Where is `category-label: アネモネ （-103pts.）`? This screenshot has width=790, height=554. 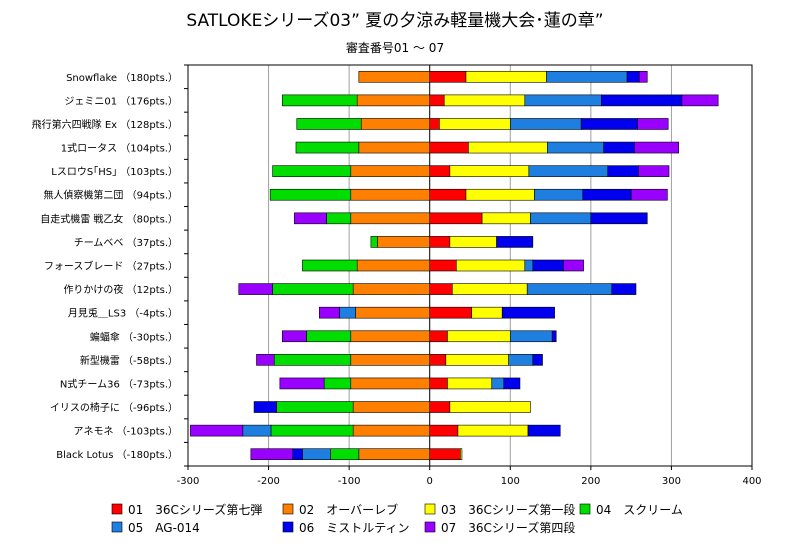
category-label: アネモネ （-103pts.） is located at coordinates (125, 432).